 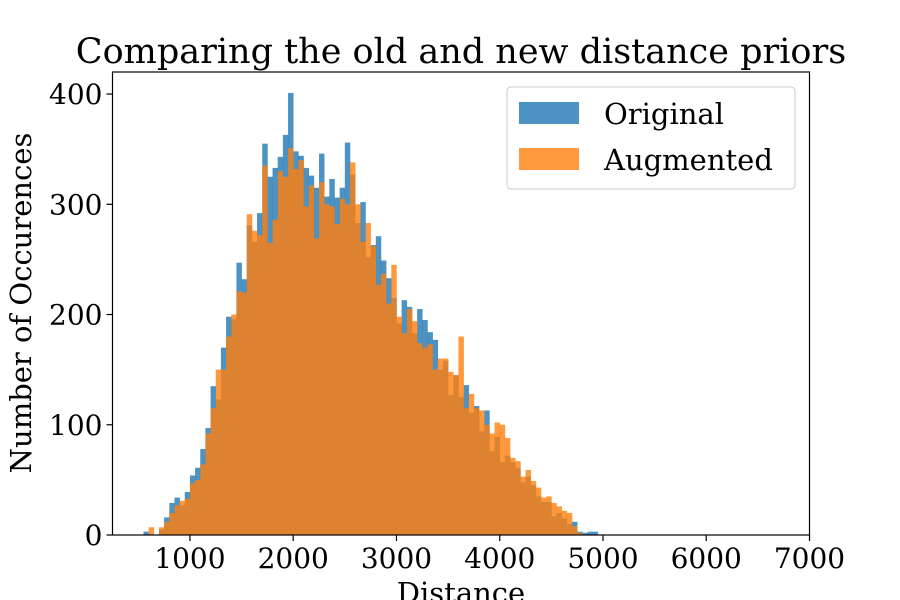 What do you see at coordinates (94, 535) in the screenshot?
I see `y-tick-label: 0` at bounding box center [94, 535].